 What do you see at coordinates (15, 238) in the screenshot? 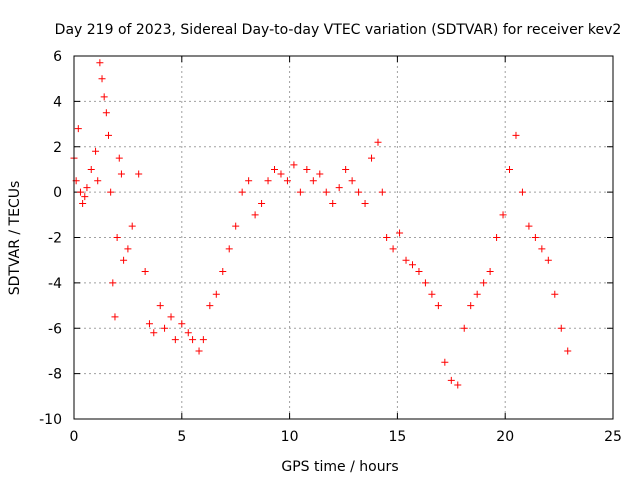
I see `y-axis-label: SDTVAR / TECUs` at bounding box center [15, 238].